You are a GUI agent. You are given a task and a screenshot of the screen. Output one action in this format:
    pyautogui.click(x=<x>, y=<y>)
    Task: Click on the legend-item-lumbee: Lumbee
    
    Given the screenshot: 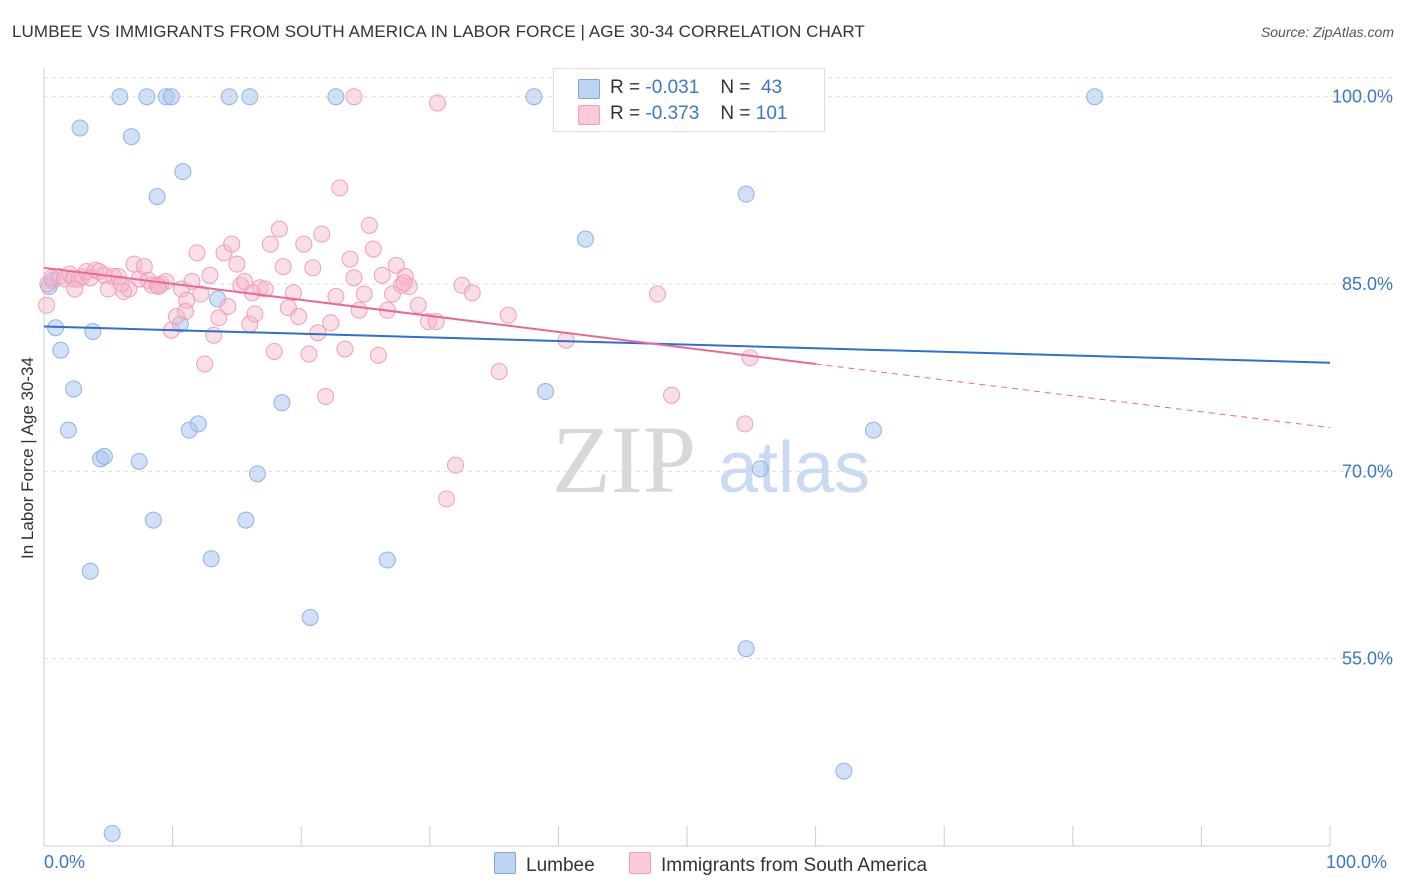 What is the action you would take?
    pyautogui.click(x=544, y=864)
    